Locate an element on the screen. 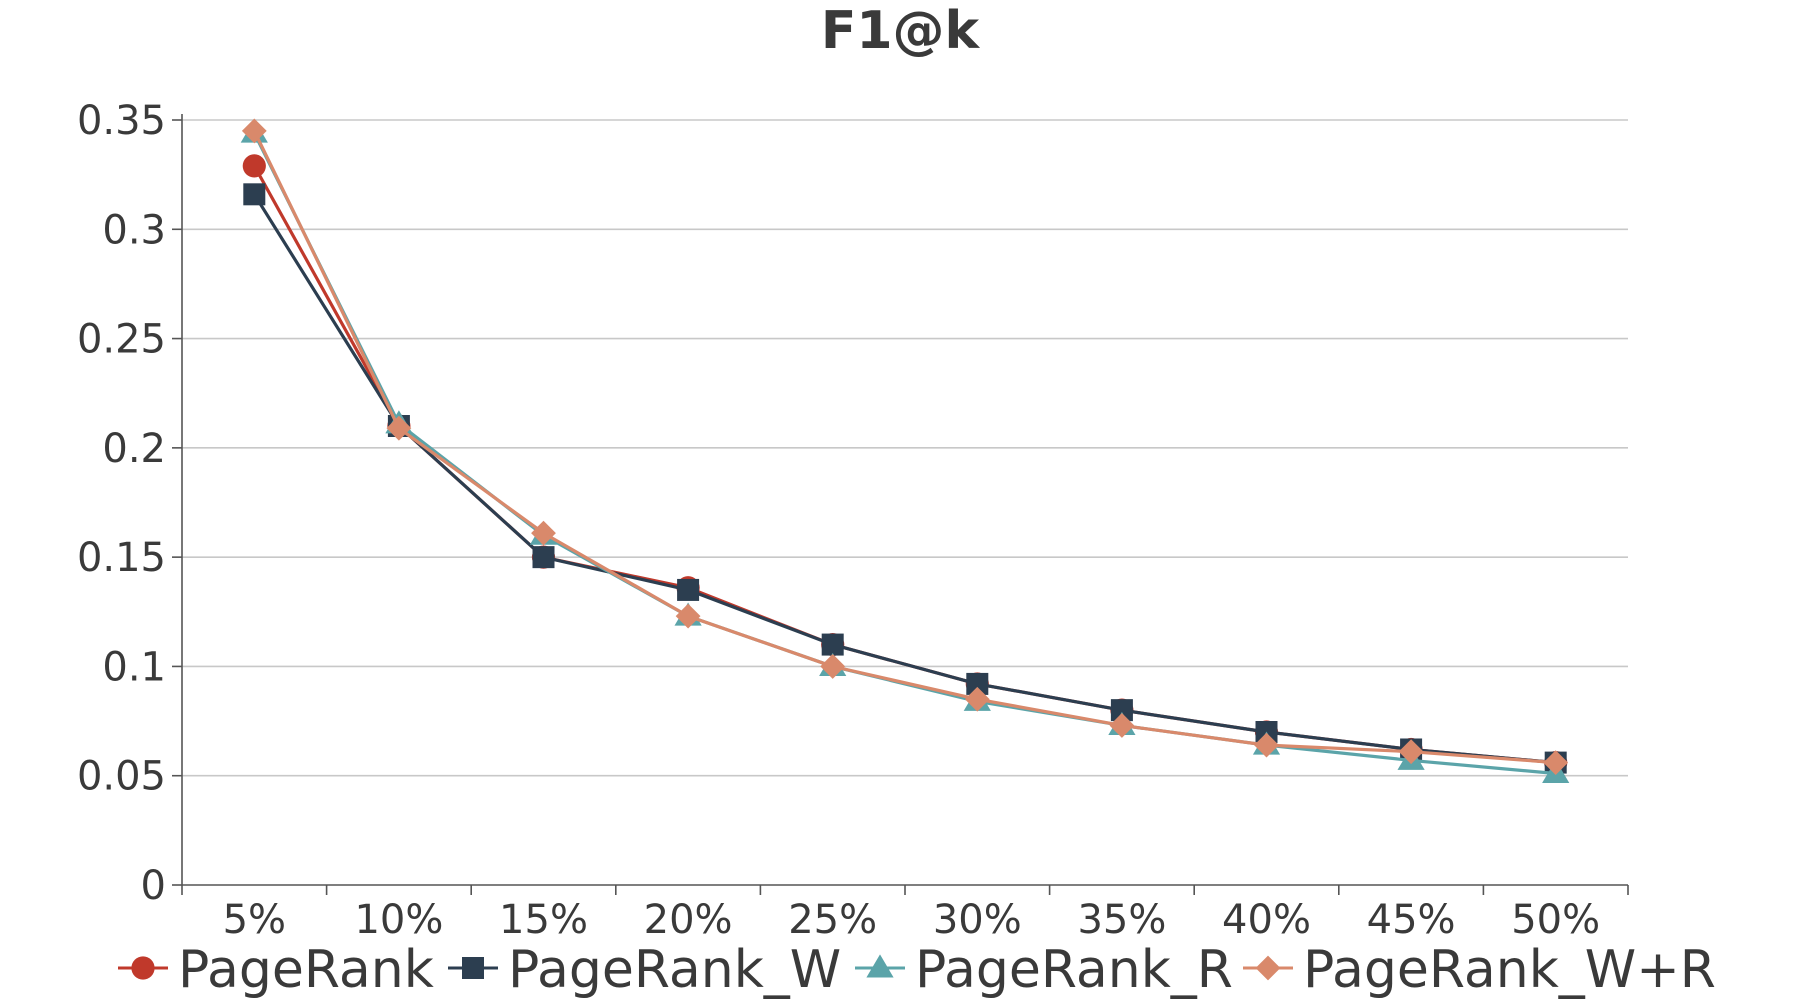  y-tick-label: 0.35 is located at coordinates (121, 121).